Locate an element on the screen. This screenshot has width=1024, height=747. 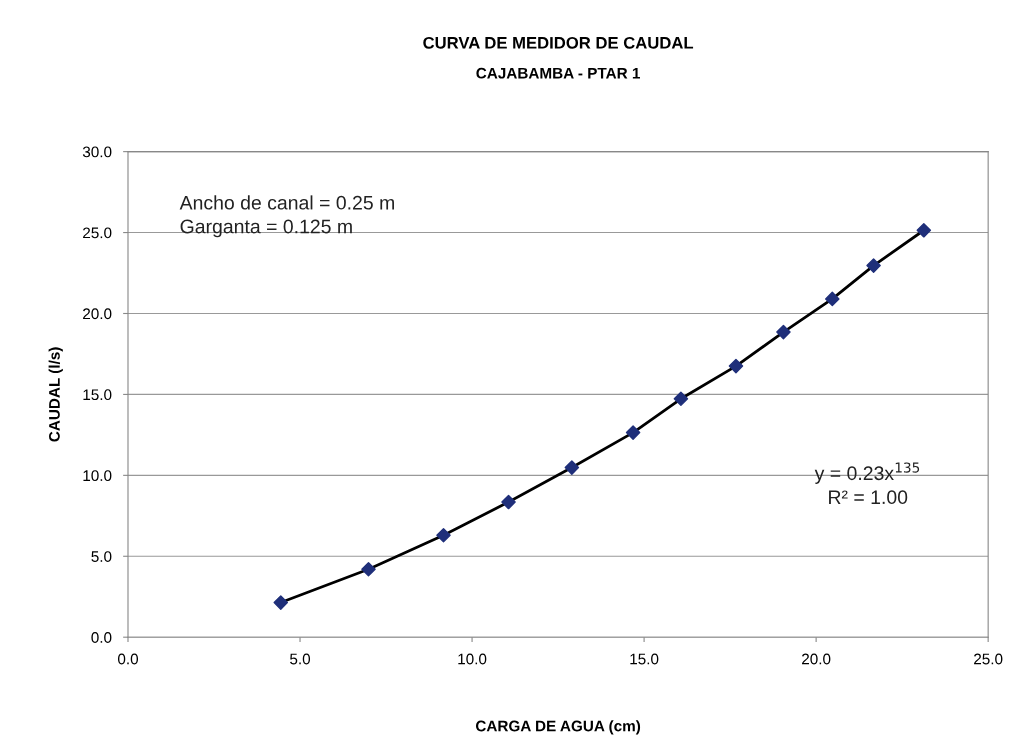
chart-subtitle: CAJABAMBA - PTAR 1 is located at coordinates (558, 73).